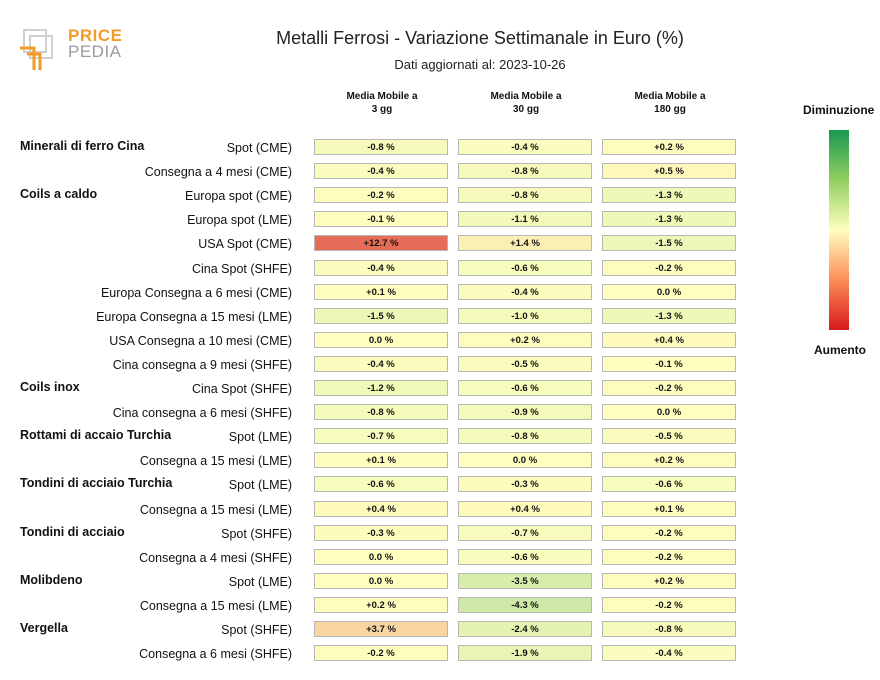 This screenshot has width=880, height=680. I want to click on column-header-line2: 180 gg, so click(670, 109).